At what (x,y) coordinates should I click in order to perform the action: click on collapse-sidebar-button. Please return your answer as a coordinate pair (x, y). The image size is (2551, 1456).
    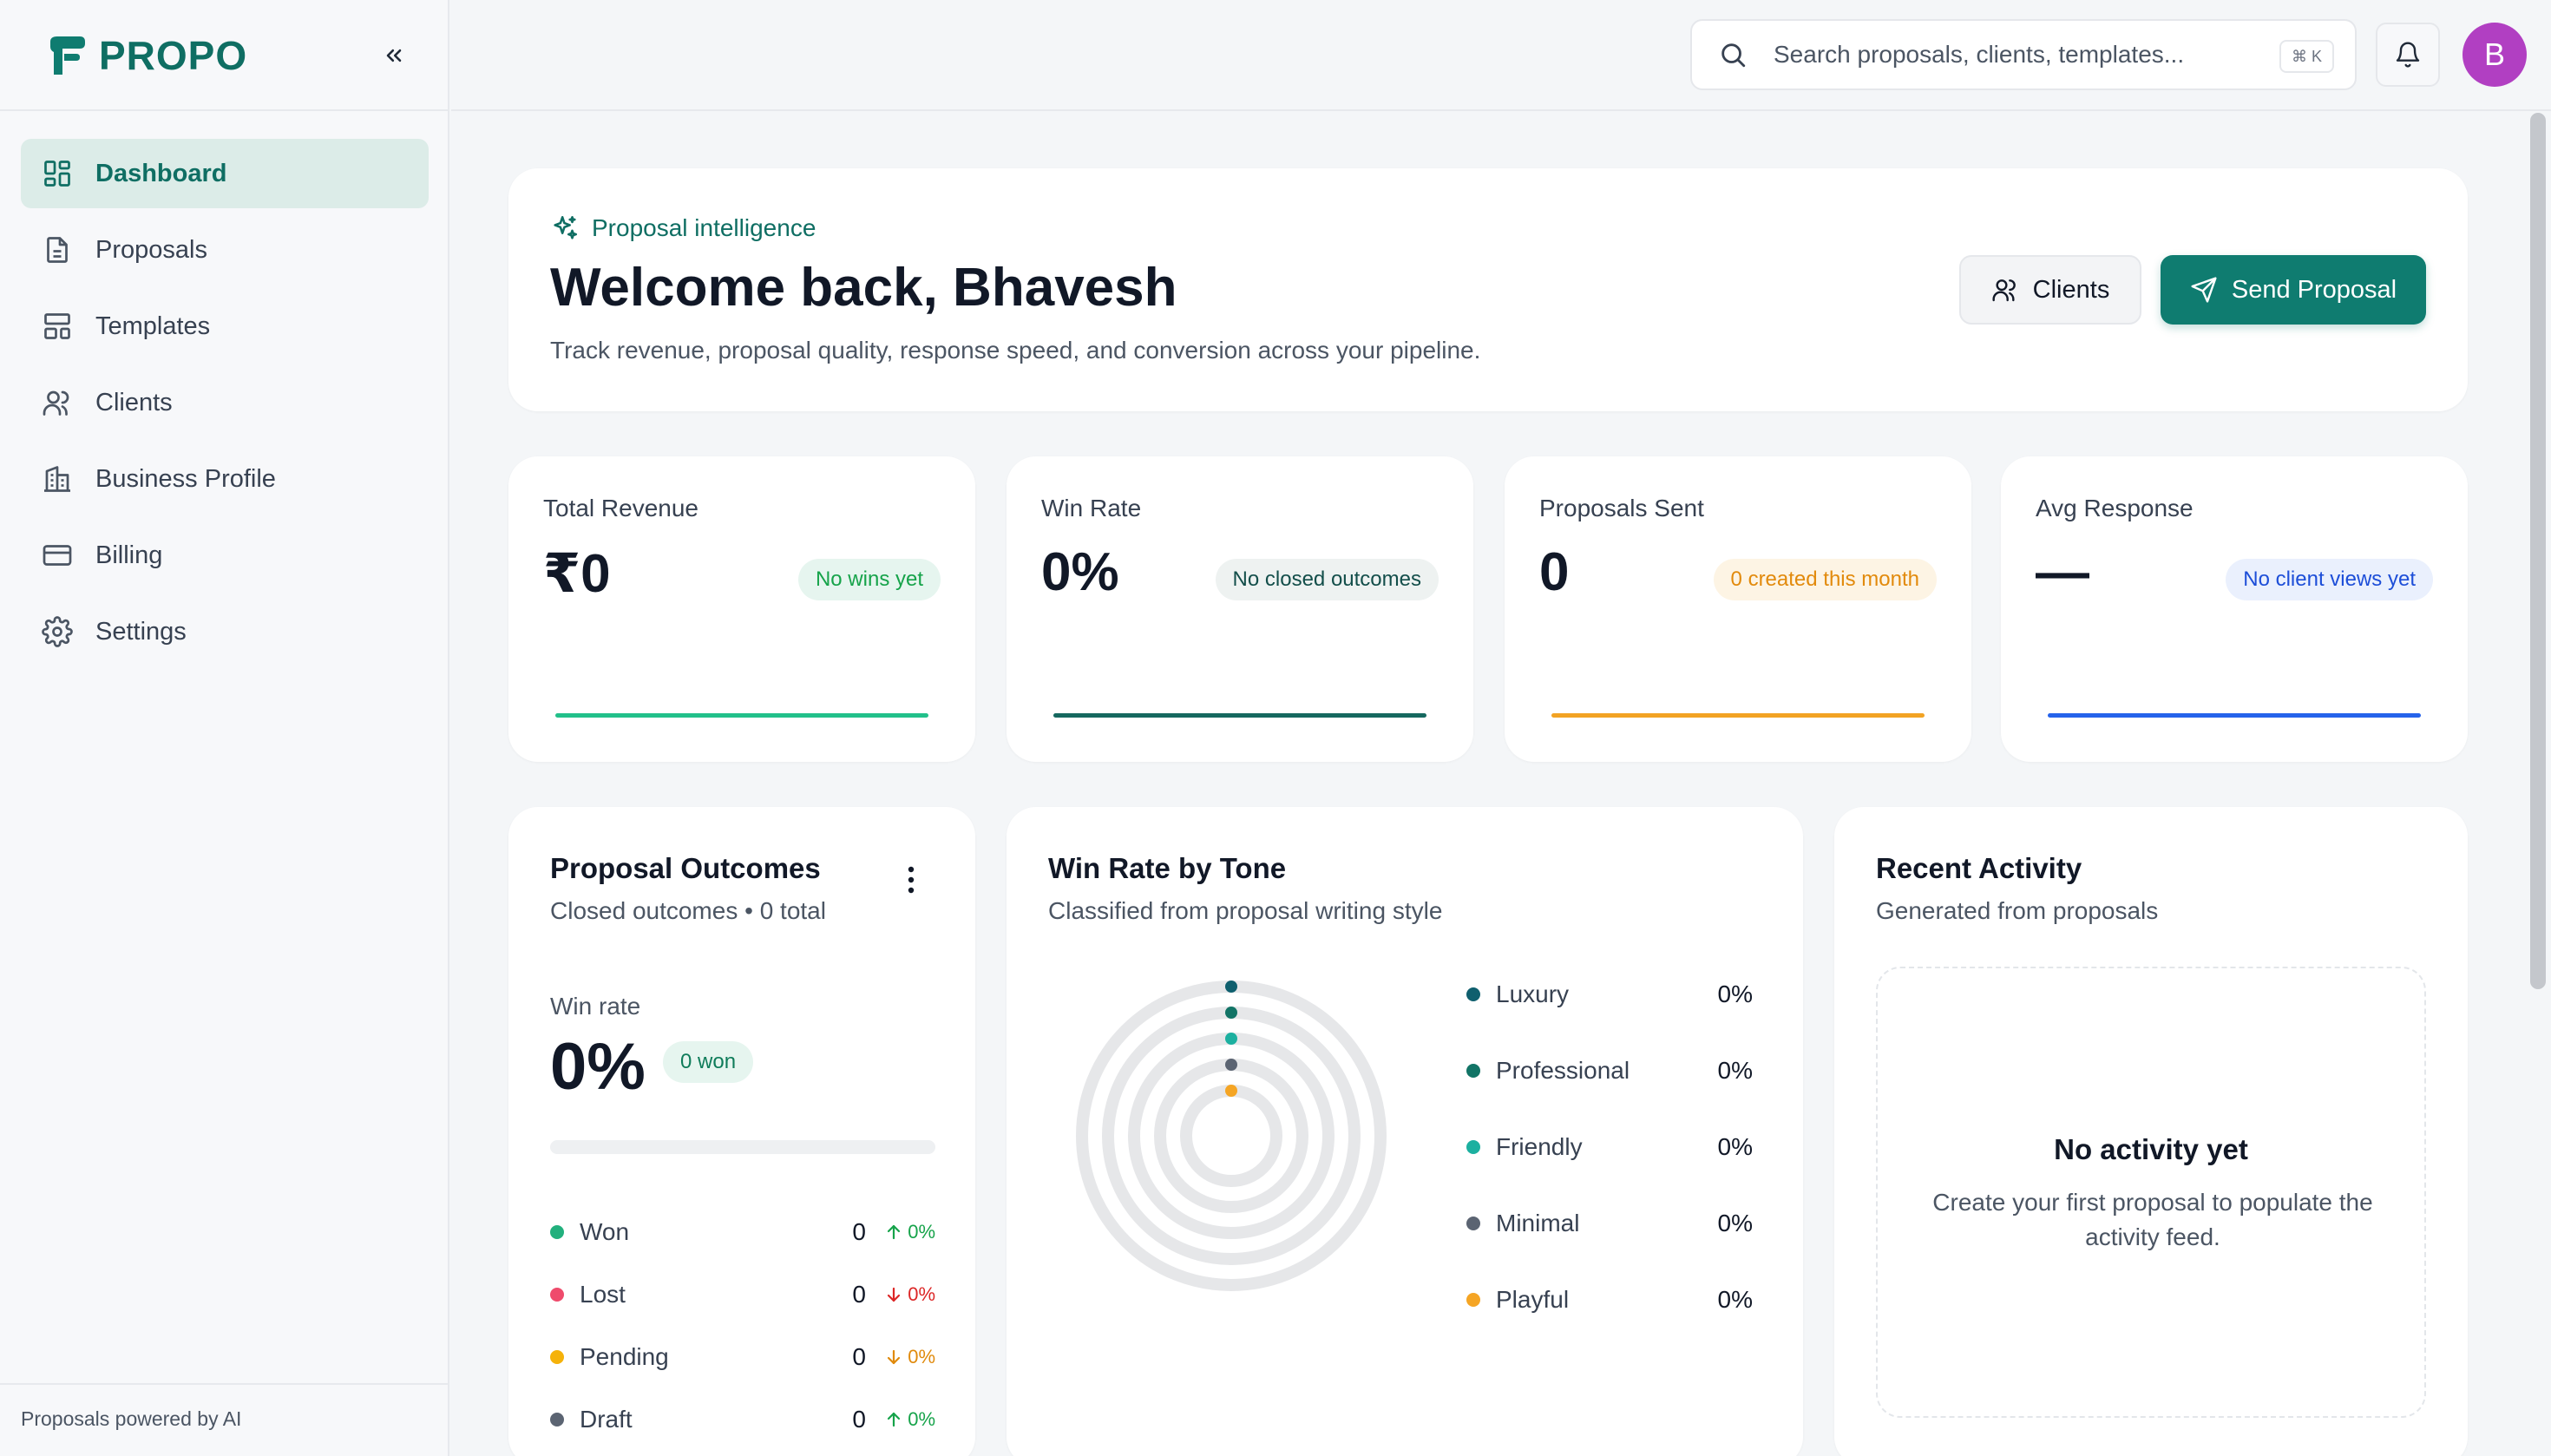
    Looking at the image, I should click on (394, 55).